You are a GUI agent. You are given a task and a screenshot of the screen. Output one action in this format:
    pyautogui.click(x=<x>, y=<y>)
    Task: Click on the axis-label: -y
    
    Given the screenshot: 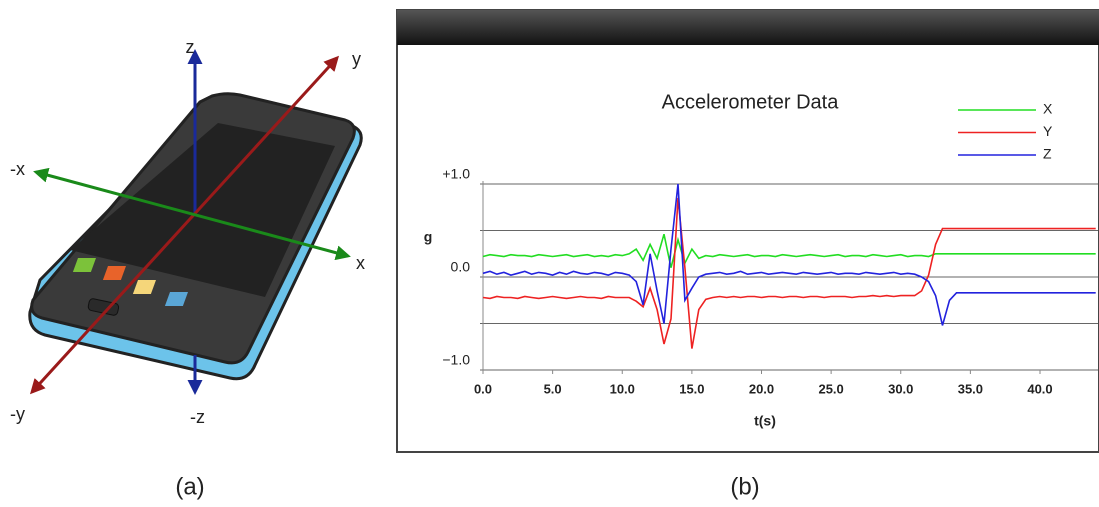 What is the action you would take?
    pyautogui.click(x=17, y=414)
    